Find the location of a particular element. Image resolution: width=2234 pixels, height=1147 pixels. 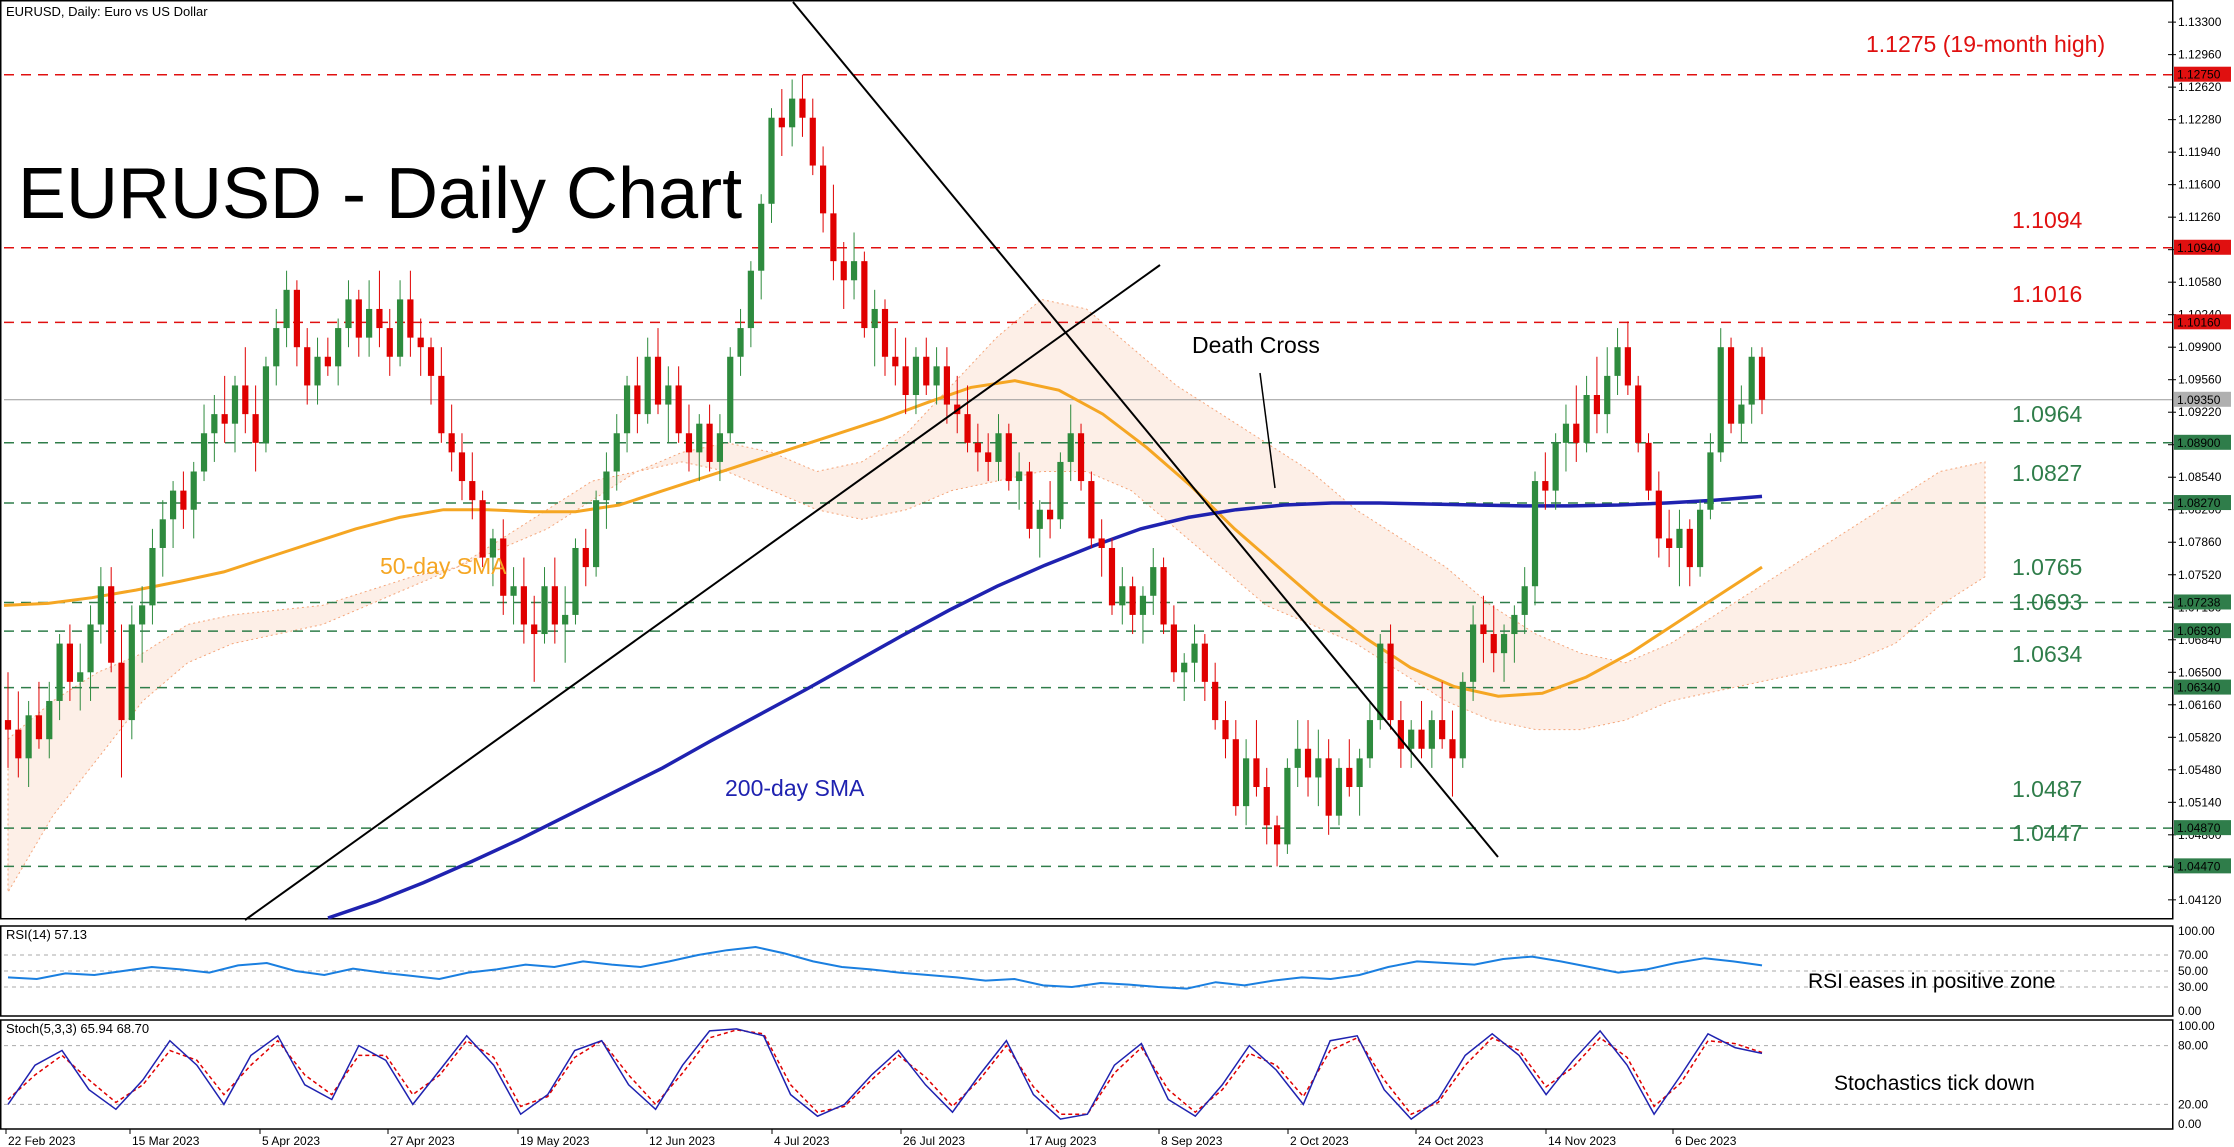

rsi-pane: 100.00 70.00 50.00 30.00 0.00 is located at coordinates (1109, 971).